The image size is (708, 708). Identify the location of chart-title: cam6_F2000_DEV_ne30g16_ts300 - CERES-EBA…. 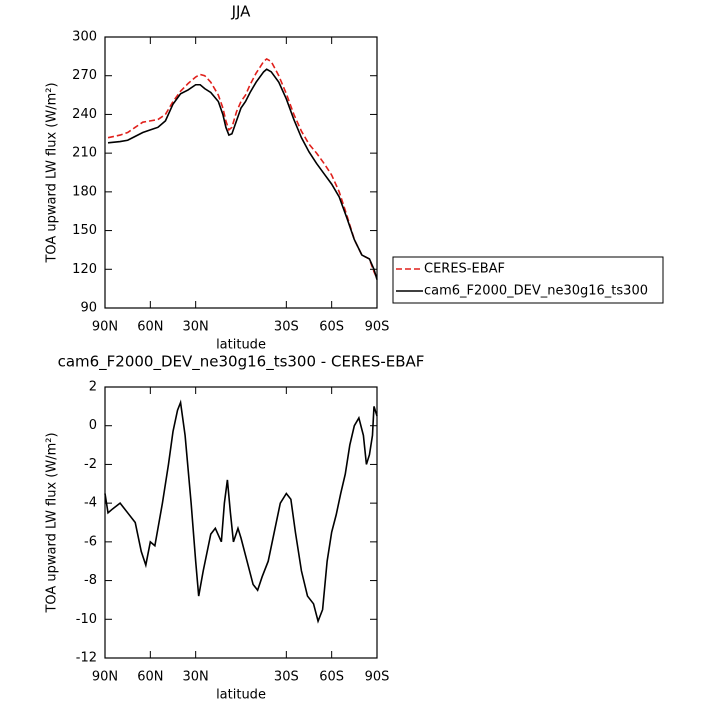
(241, 362).